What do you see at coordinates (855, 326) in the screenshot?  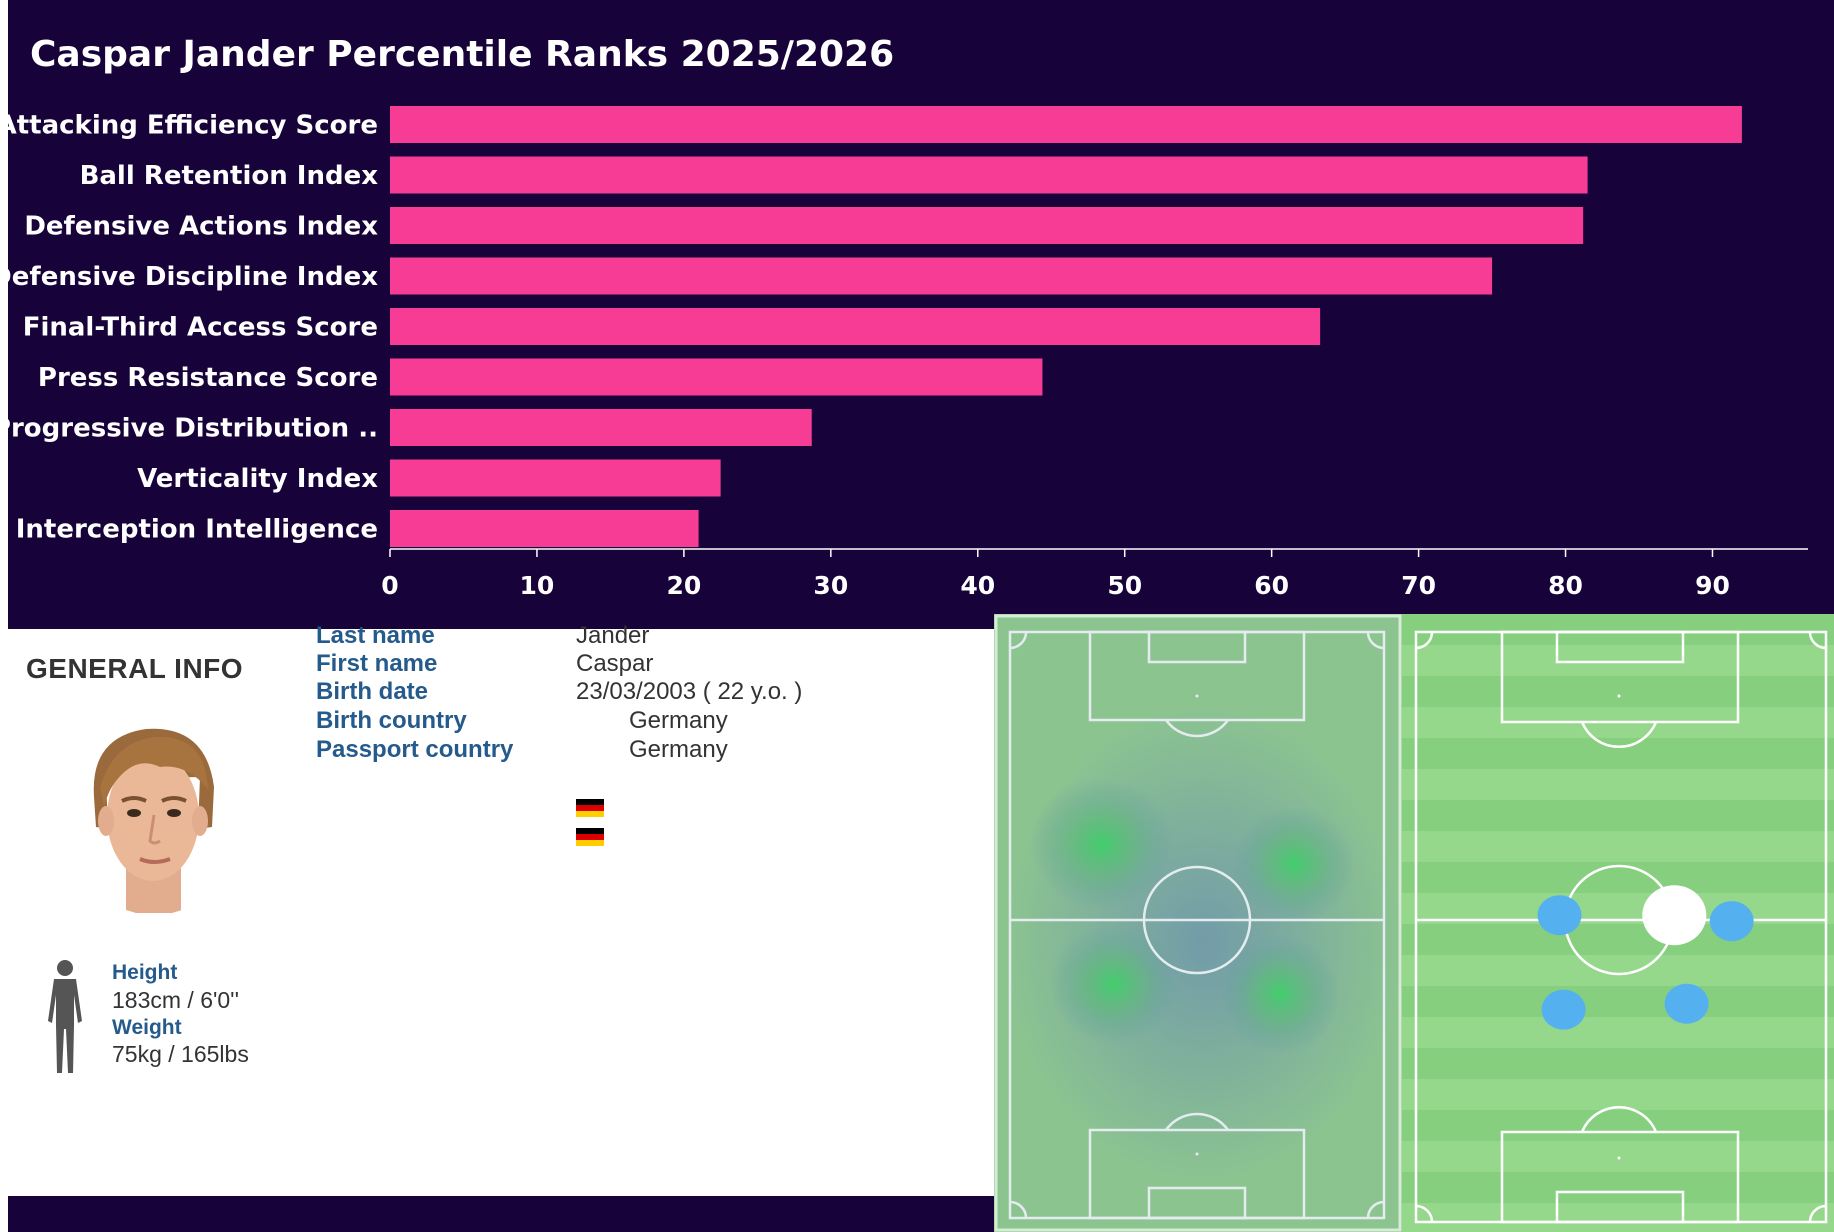 I see `bar-final-third-access-score` at bounding box center [855, 326].